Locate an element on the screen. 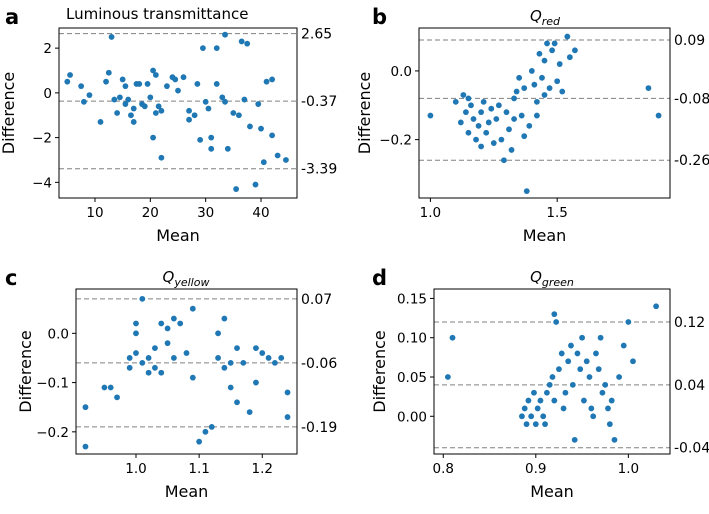  chart-title-a: Luminous transmittance is located at coordinates (157, 14).